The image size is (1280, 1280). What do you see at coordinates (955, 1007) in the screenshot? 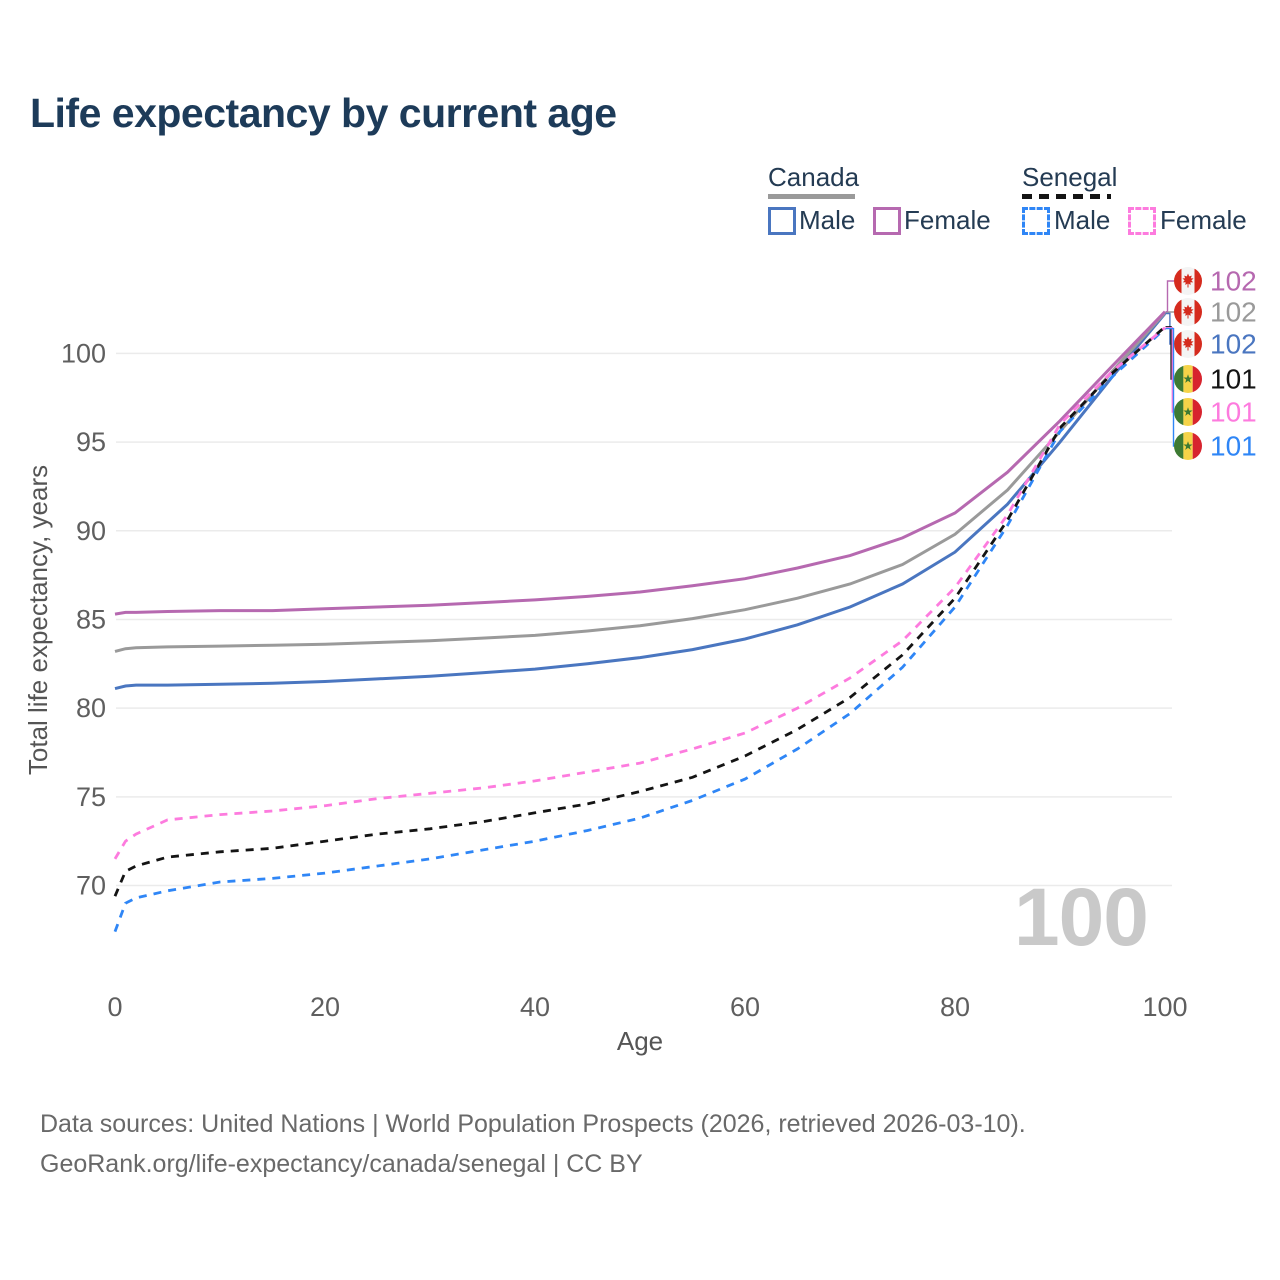
I see `x-tick-label: 80` at bounding box center [955, 1007].